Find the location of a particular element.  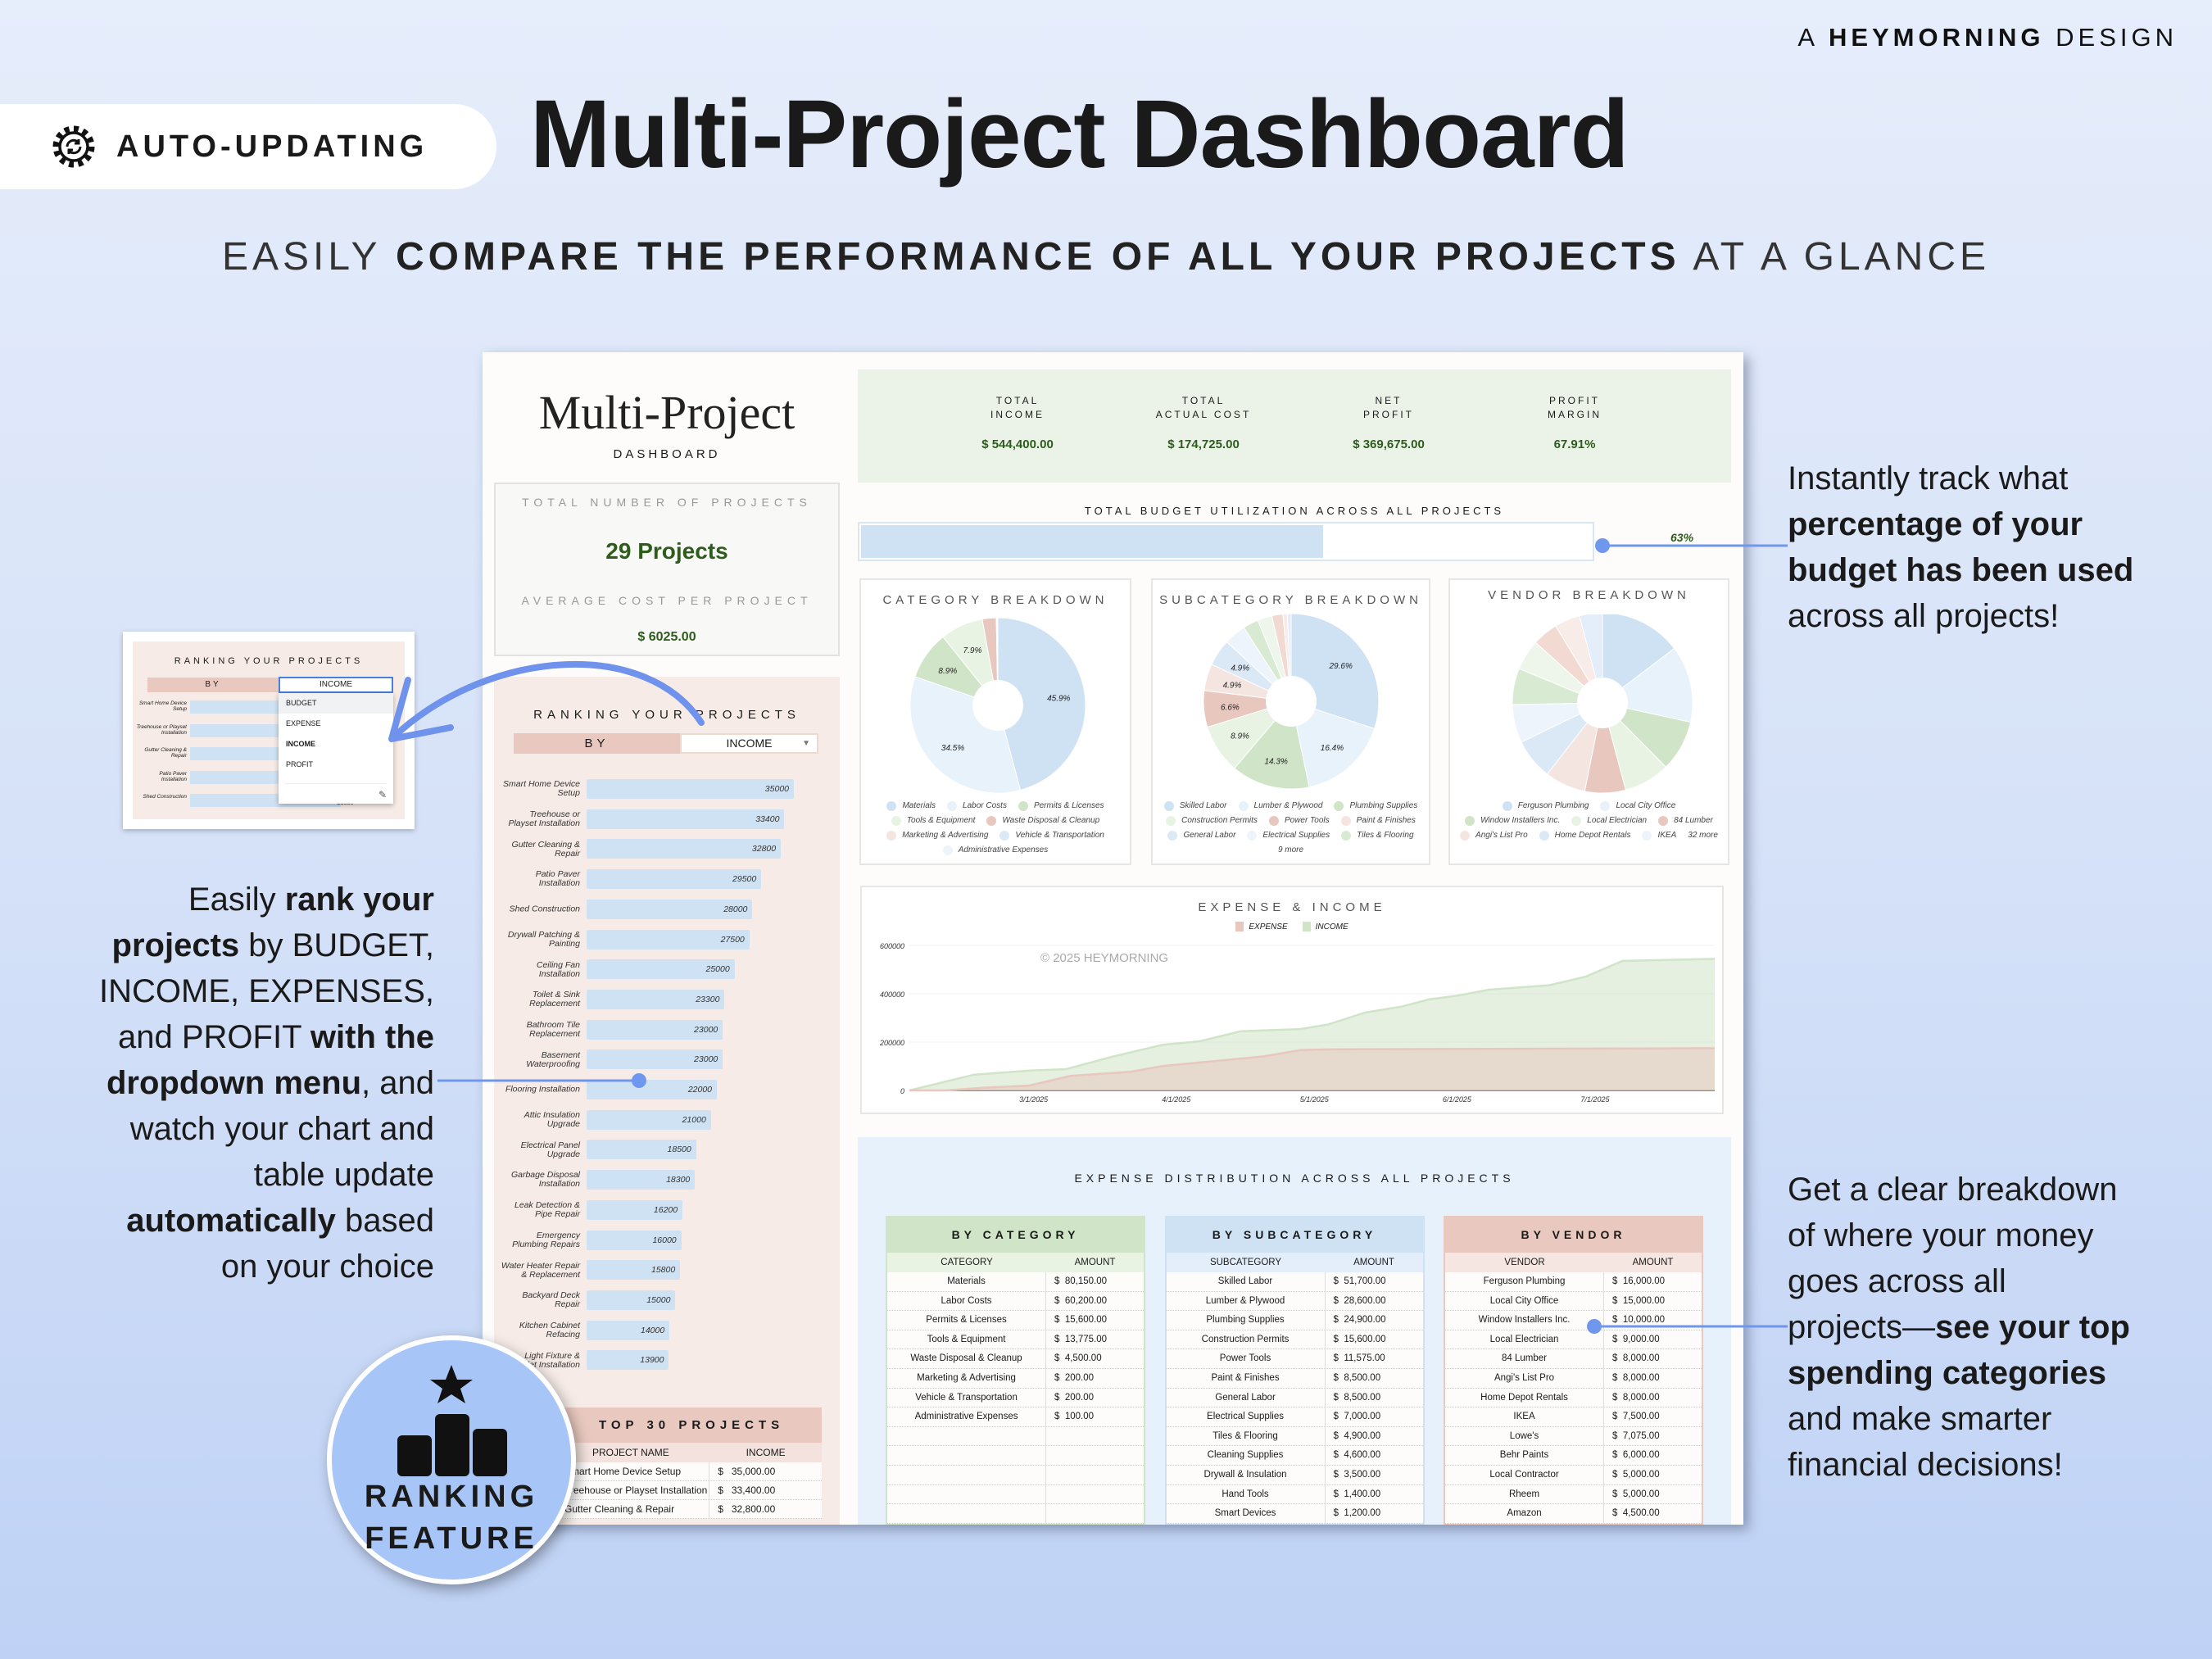

ranking-bar-label: Backyard Deck Repair is located at coordinates (551, 1300).